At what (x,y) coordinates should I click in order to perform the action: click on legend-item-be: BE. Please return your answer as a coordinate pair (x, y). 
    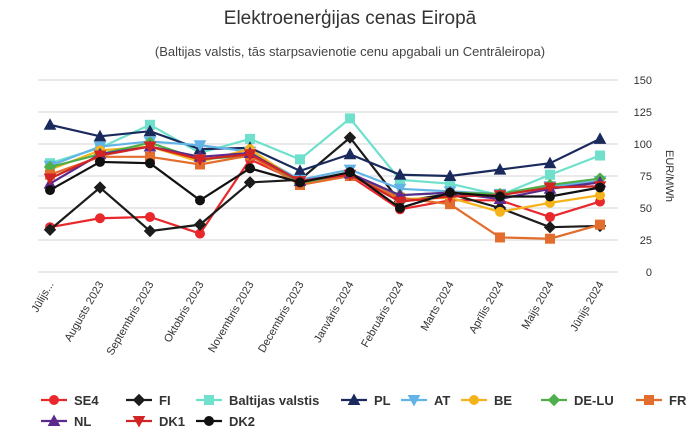
    Looking at the image, I should click on (486, 400).